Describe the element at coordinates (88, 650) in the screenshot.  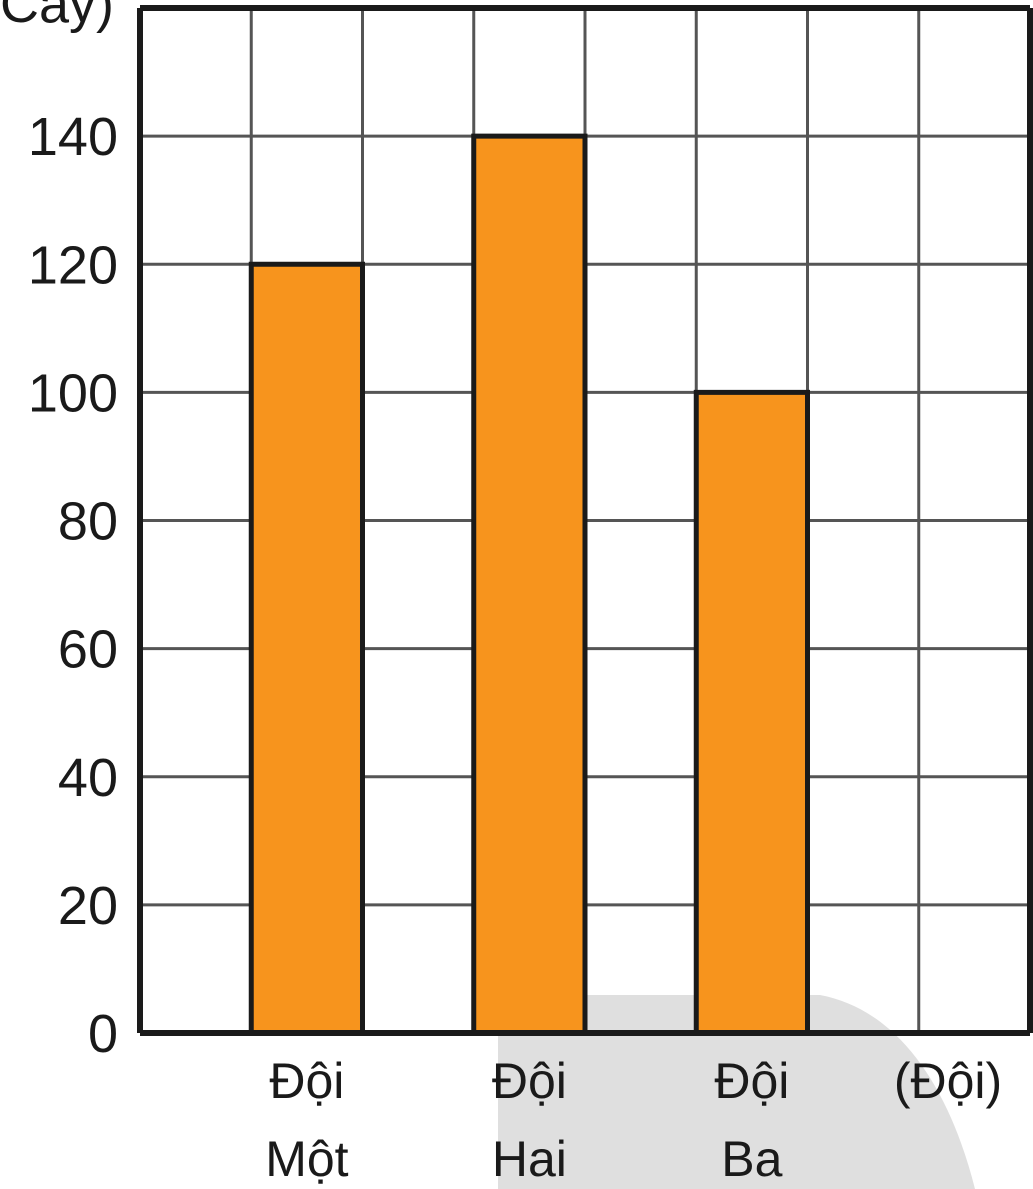
I see `y-tick-label: 60` at that location.